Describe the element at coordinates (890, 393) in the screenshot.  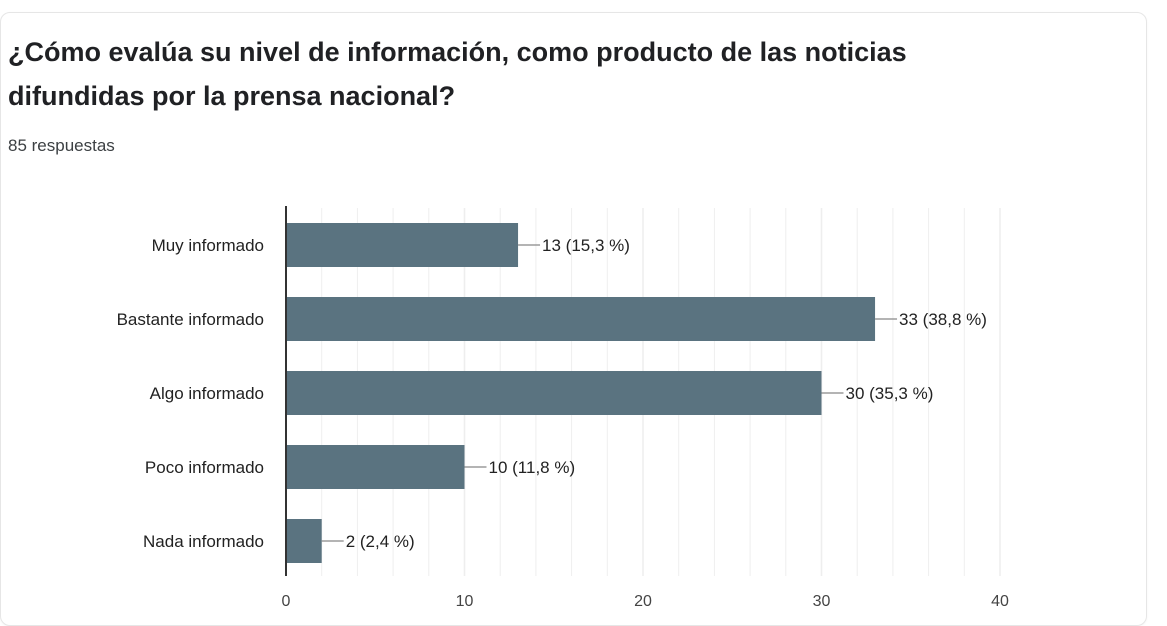
I see `data-label: 30 (35,3 %)` at that location.